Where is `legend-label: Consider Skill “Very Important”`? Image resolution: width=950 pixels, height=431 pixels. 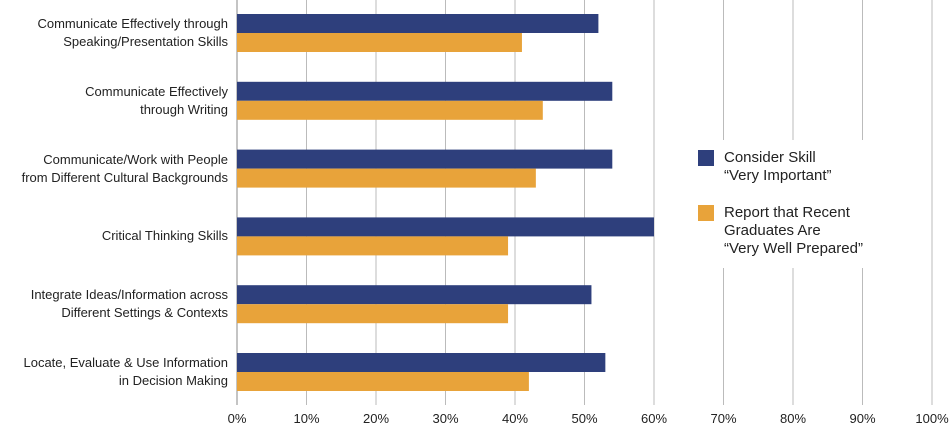
legend-label: Consider Skill “Very Important” is located at coordinates (778, 166).